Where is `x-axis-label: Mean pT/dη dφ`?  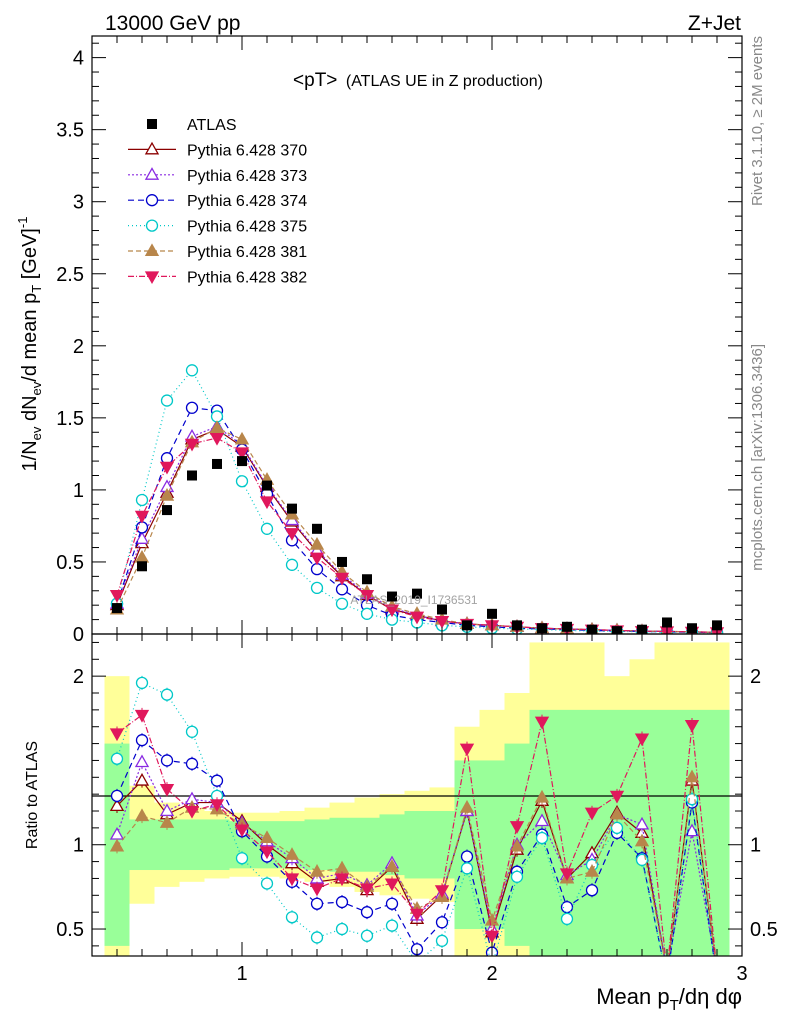
x-axis-label: Mean pT/dη dφ is located at coordinates (669, 999).